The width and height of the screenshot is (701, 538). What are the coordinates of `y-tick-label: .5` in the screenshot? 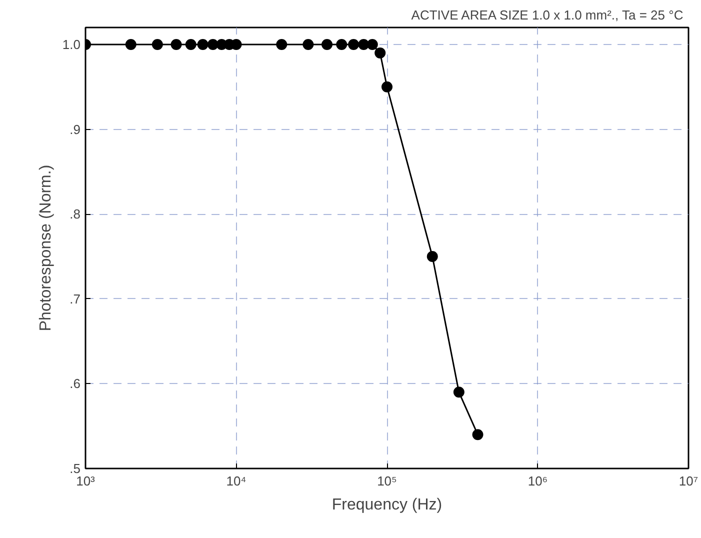 It's located at (75, 468).